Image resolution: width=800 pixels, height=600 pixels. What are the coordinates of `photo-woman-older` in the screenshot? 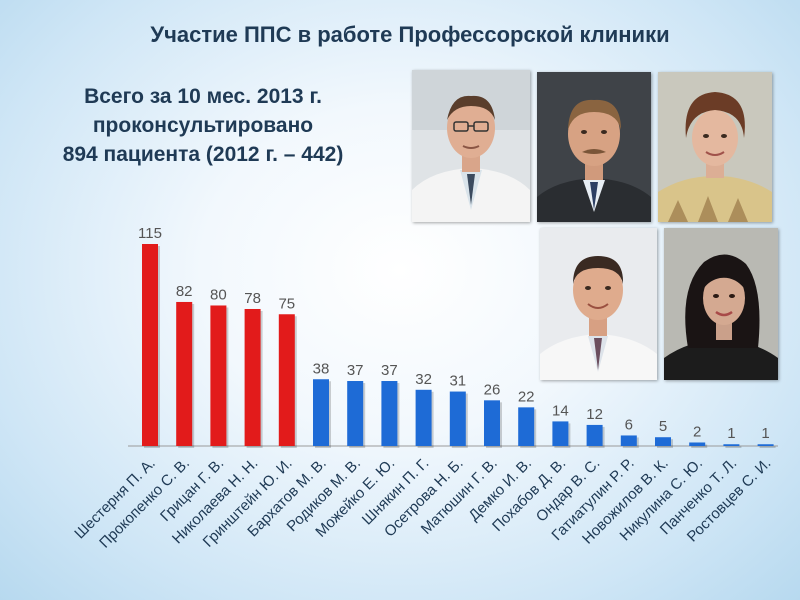 It's located at (715, 147).